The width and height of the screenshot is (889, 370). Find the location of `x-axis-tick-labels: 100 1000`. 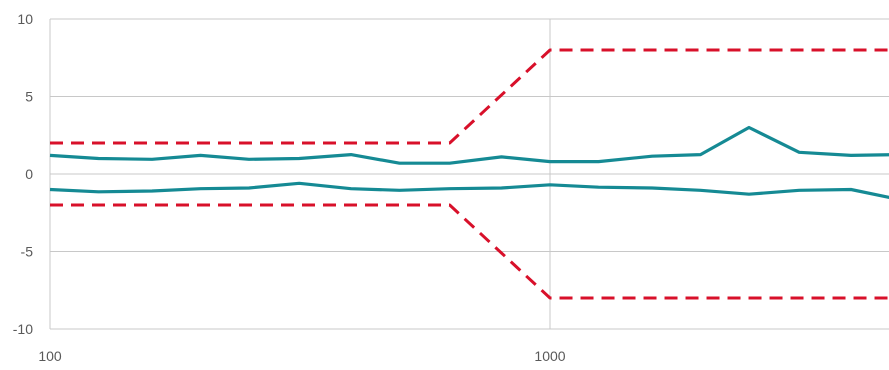

x-axis-tick-labels: 100 1000 is located at coordinates (301, 356).